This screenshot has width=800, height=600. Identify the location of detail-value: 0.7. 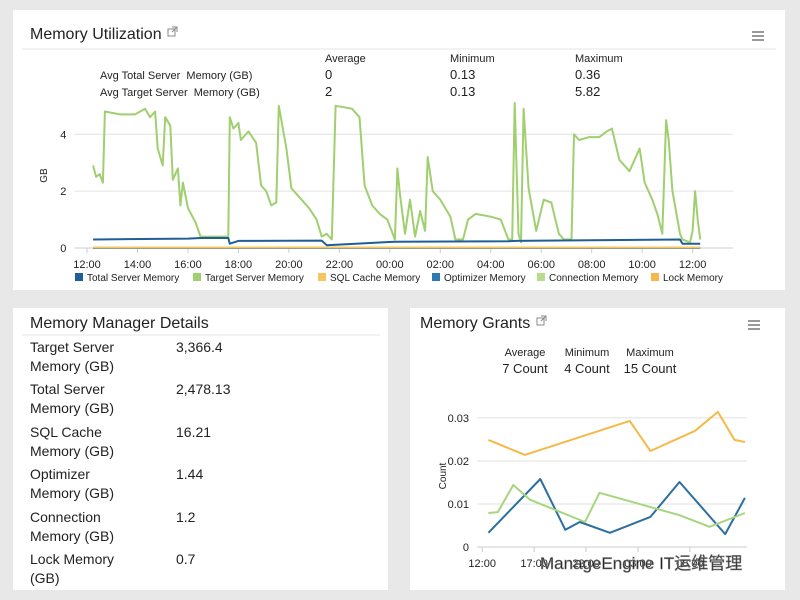
(186, 559).